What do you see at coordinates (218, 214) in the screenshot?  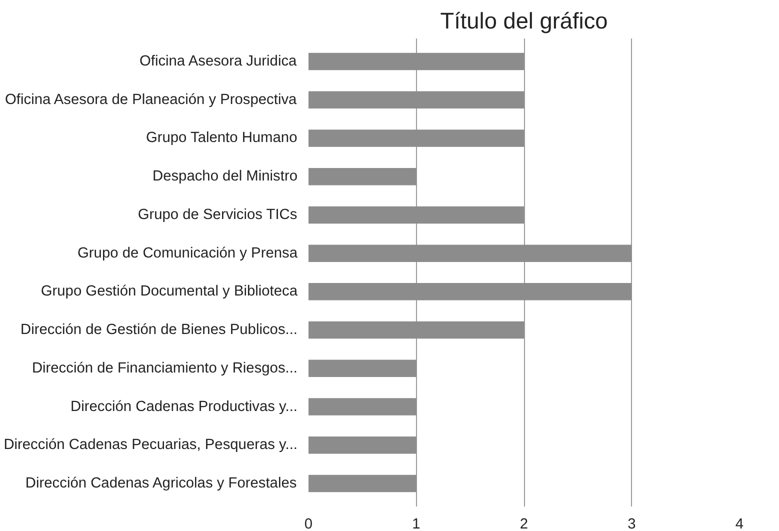 I see `y-tick-label: Grupo de Servicios TICs` at bounding box center [218, 214].